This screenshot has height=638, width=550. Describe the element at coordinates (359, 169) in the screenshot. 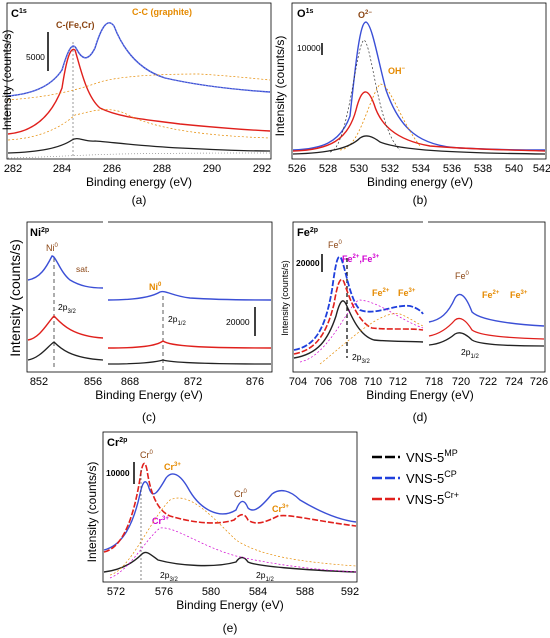

I see `panel-b-xtick: 530` at that location.